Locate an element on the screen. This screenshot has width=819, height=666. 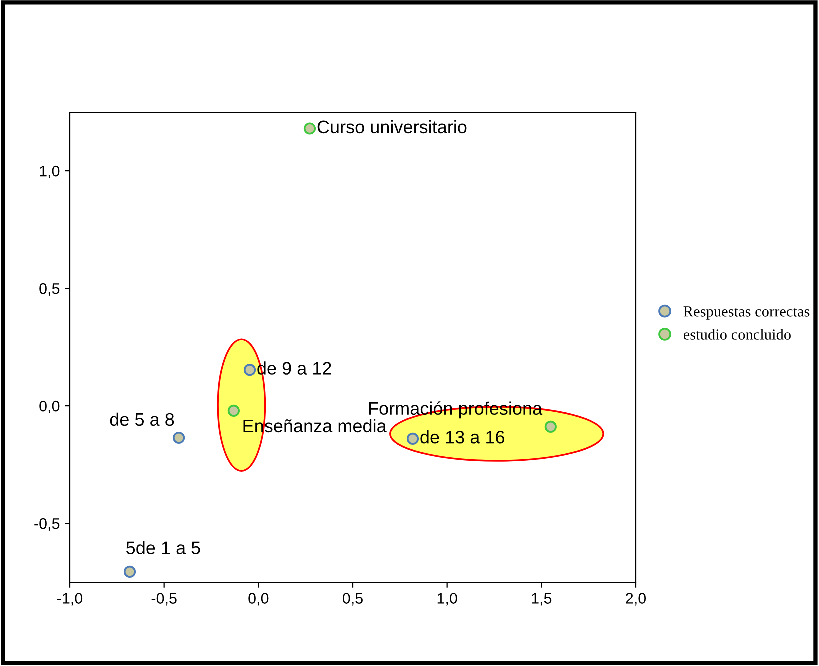
x-tick-label: 2,0 is located at coordinates (636, 599).